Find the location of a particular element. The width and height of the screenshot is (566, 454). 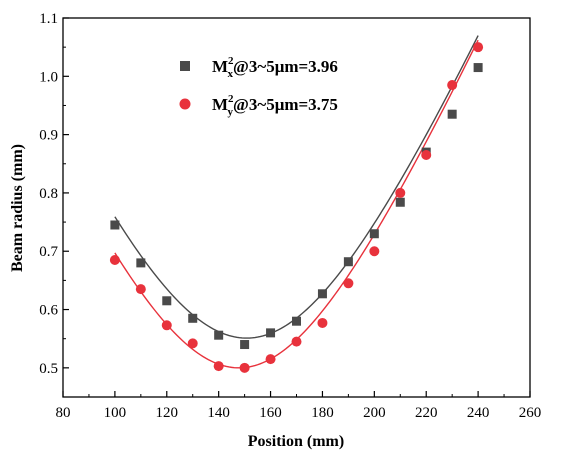

x-tick-label: 140 is located at coordinates (218, 413).